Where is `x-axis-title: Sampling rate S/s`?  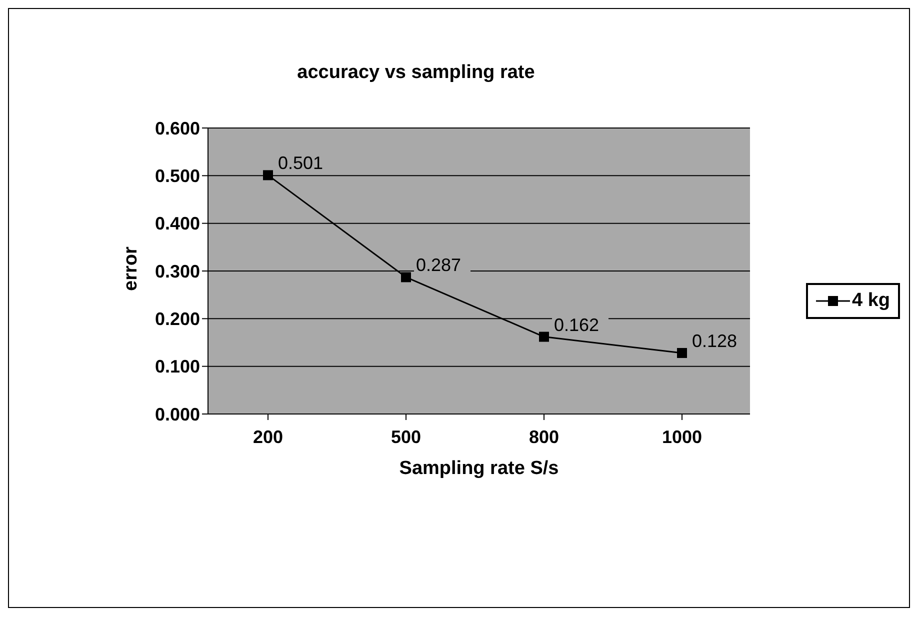 x-axis-title: Sampling rate S/s is located at coordinates (479, 468).